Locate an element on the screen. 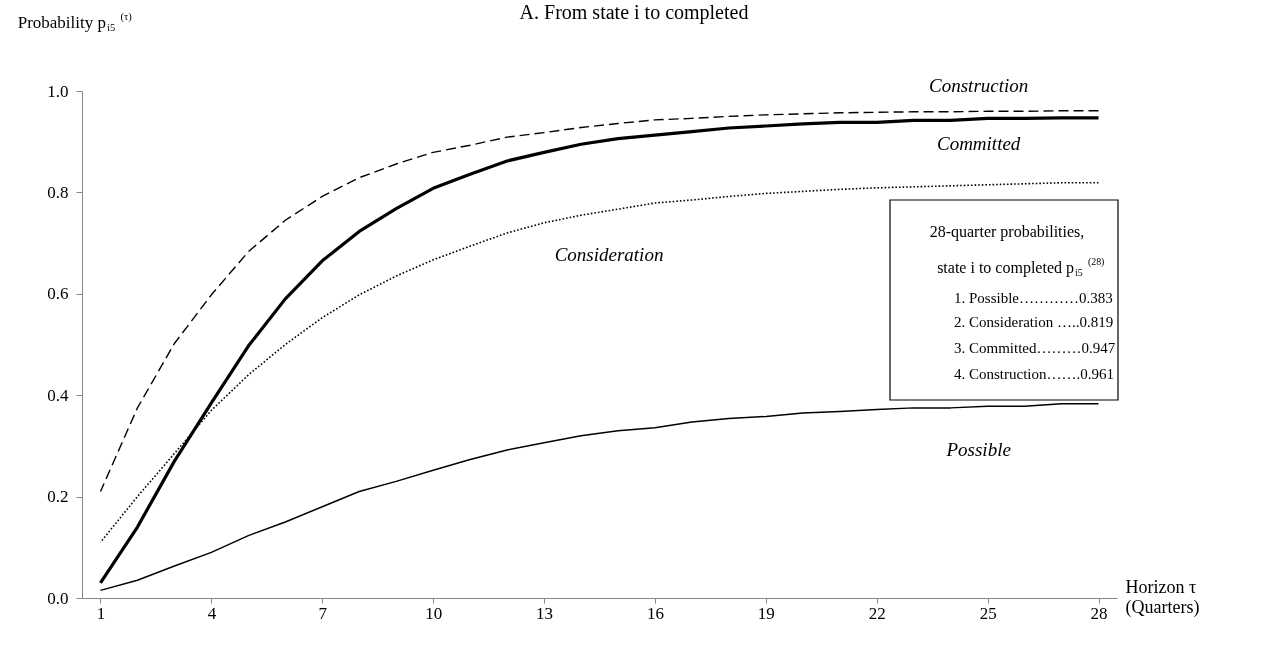  y-tick-label: 1.0 is located at coordinates (58, 91).